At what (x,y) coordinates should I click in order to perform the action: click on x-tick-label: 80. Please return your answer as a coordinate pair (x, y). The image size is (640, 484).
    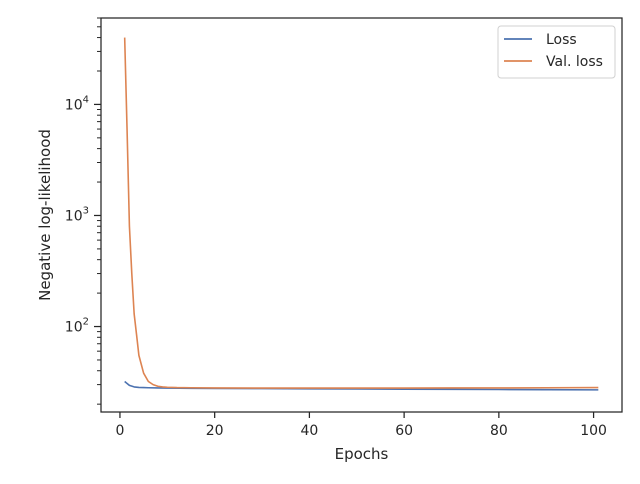
    Looking at the image, I should click on (499, 431).